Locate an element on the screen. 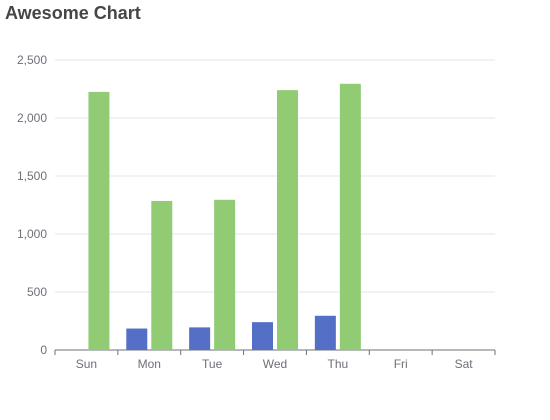  x-tick-label: Fri is located at coordinates (401, 364).